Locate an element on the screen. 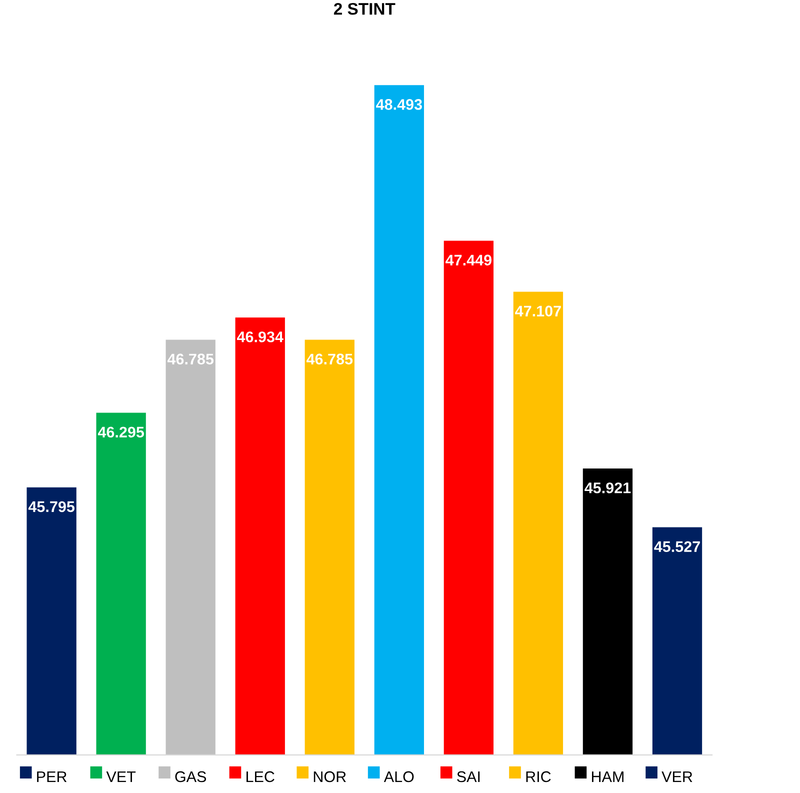  x-tick-label: ALO is located at coordinates (399, 776).